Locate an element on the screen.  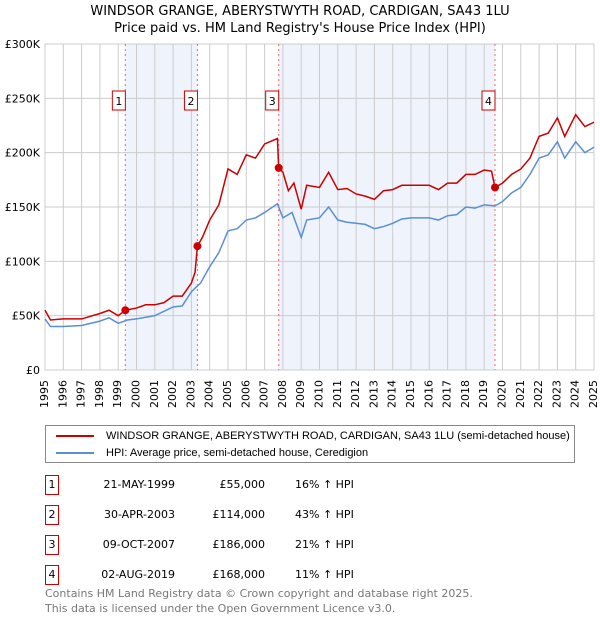
x-tick-label: 2010 is located at coordinates (319, 394).